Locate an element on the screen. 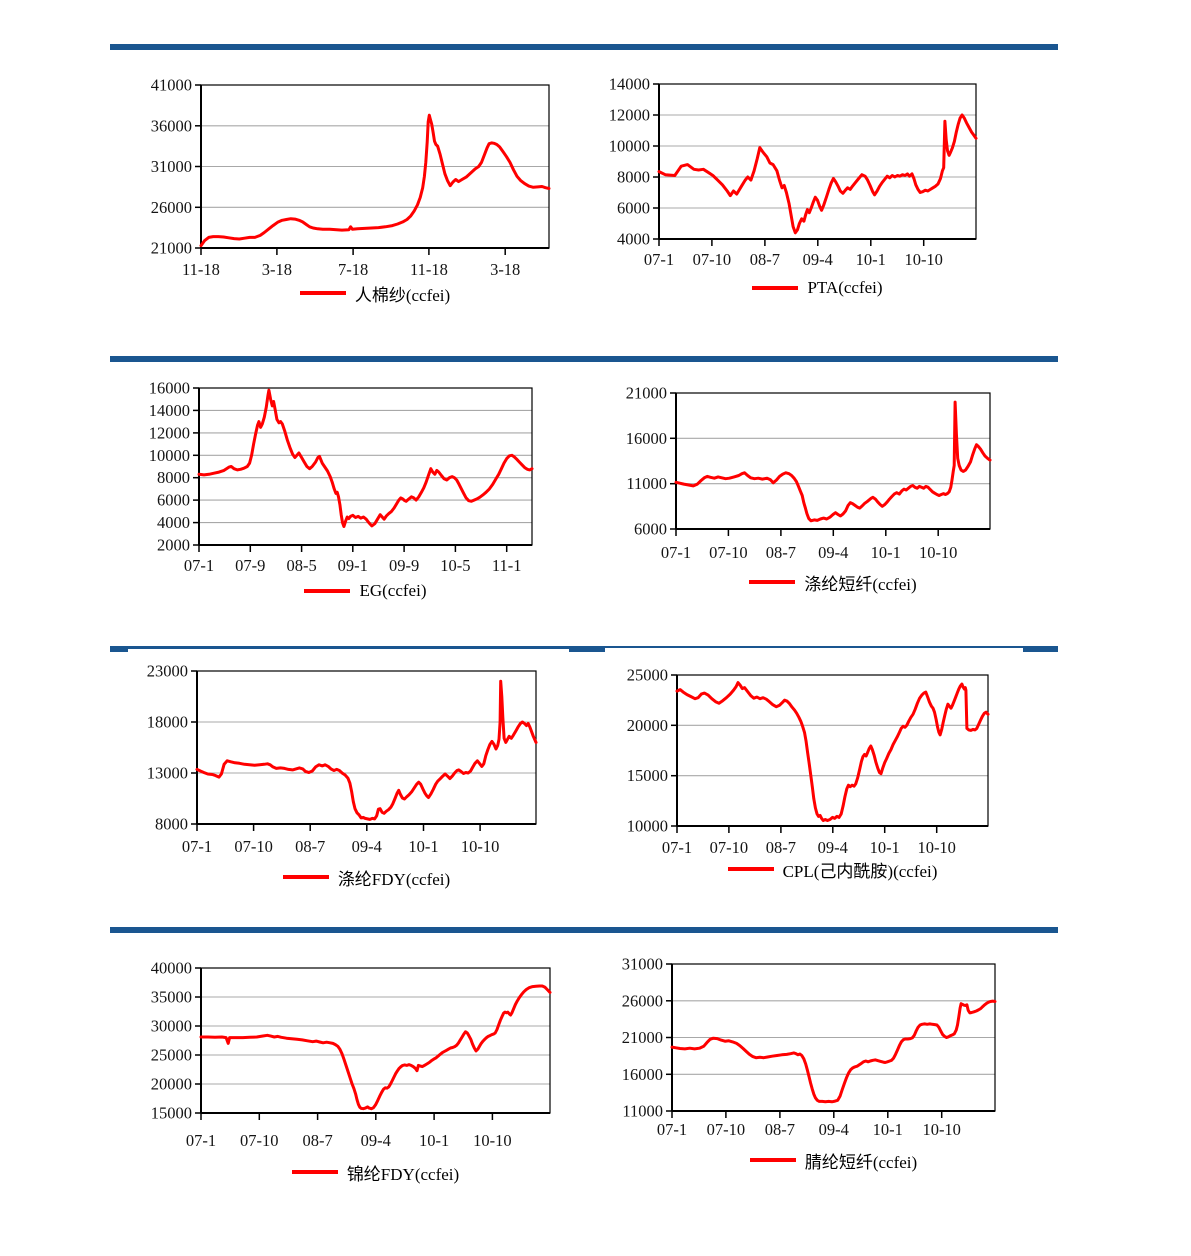 The image size is (1191, 1256). legend-label: CPL(己内酰胺)(ccfei) is located at coordinates (860, 871).